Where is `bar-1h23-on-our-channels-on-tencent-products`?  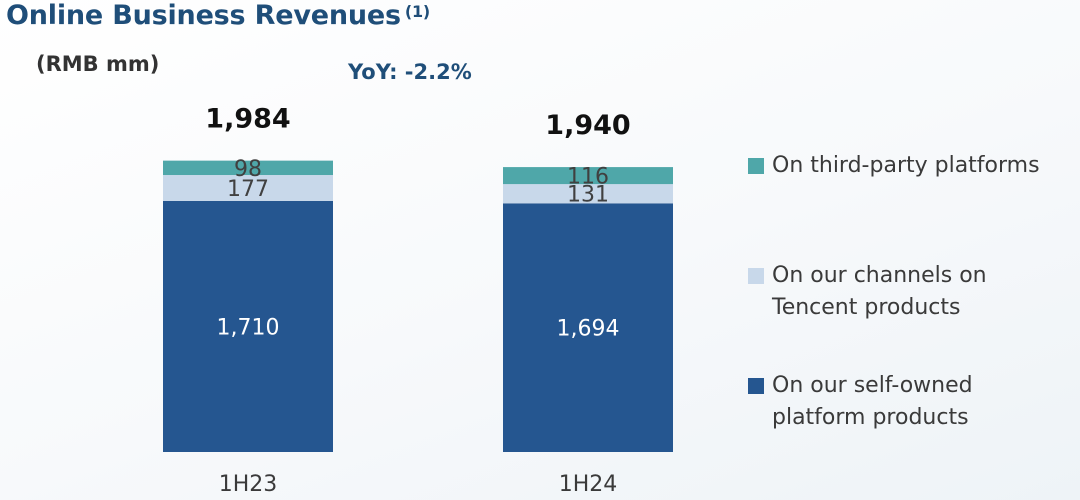
bar-1h23-on-our-channels-on-tencent-products is located at coordinates (248, 188).